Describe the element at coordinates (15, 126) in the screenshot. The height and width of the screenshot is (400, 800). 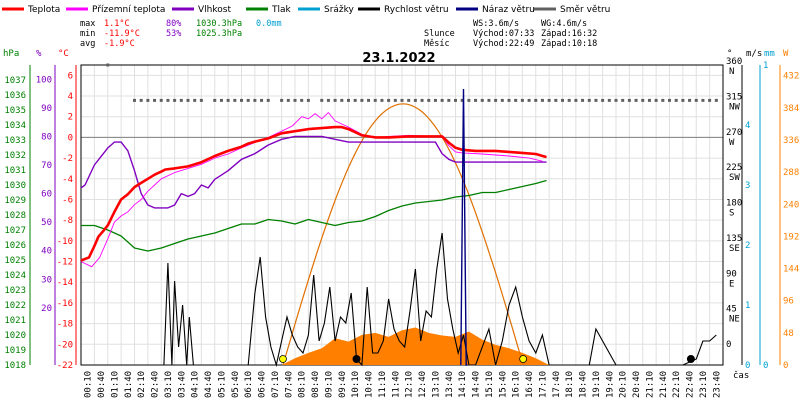
I see `pressure-tick-label: 1034` at that location.